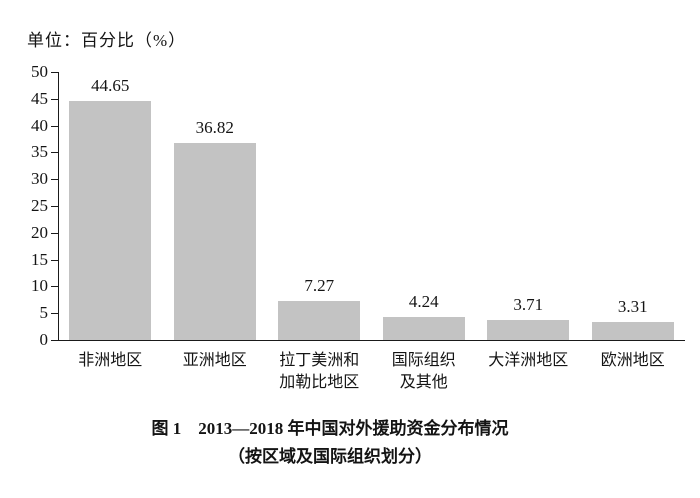  Describe the element at coordinates (371, 340) in the screenshot. I see `x-axis` at that location.